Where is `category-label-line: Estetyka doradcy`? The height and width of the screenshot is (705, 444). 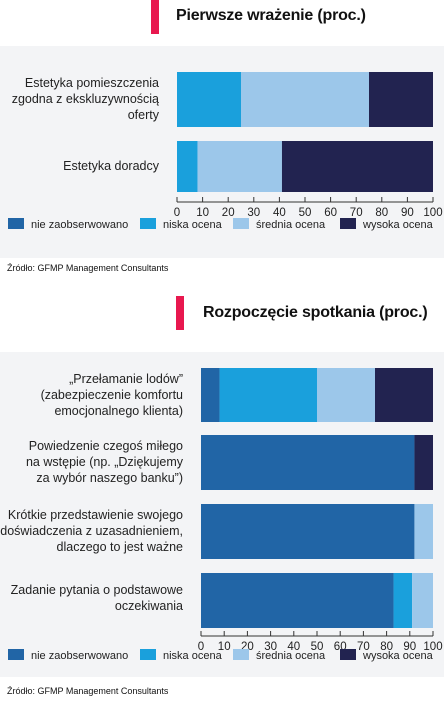
category-label-line: Estetyka doradcy is located at coordinates (111, 166).